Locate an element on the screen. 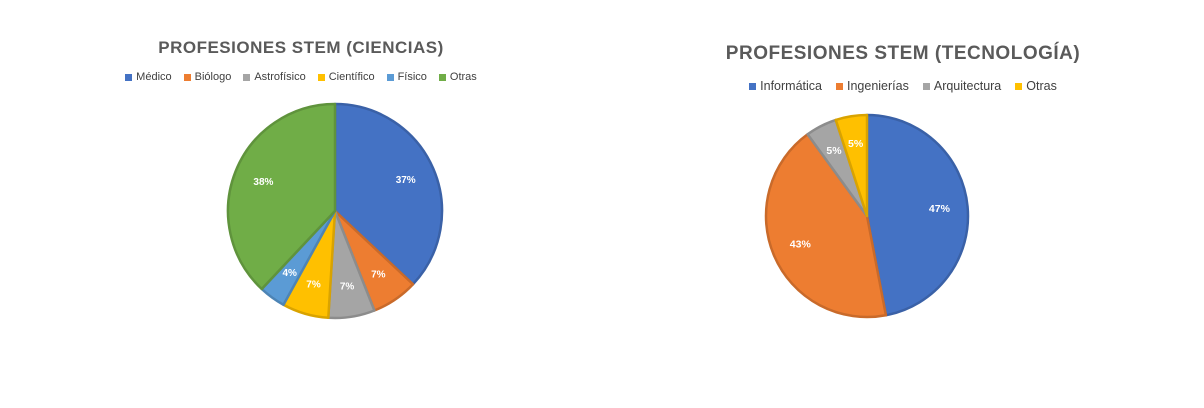 The image size is (1204, 408). legend-item-cientifico: Científico is located at coordinates (346, 77).